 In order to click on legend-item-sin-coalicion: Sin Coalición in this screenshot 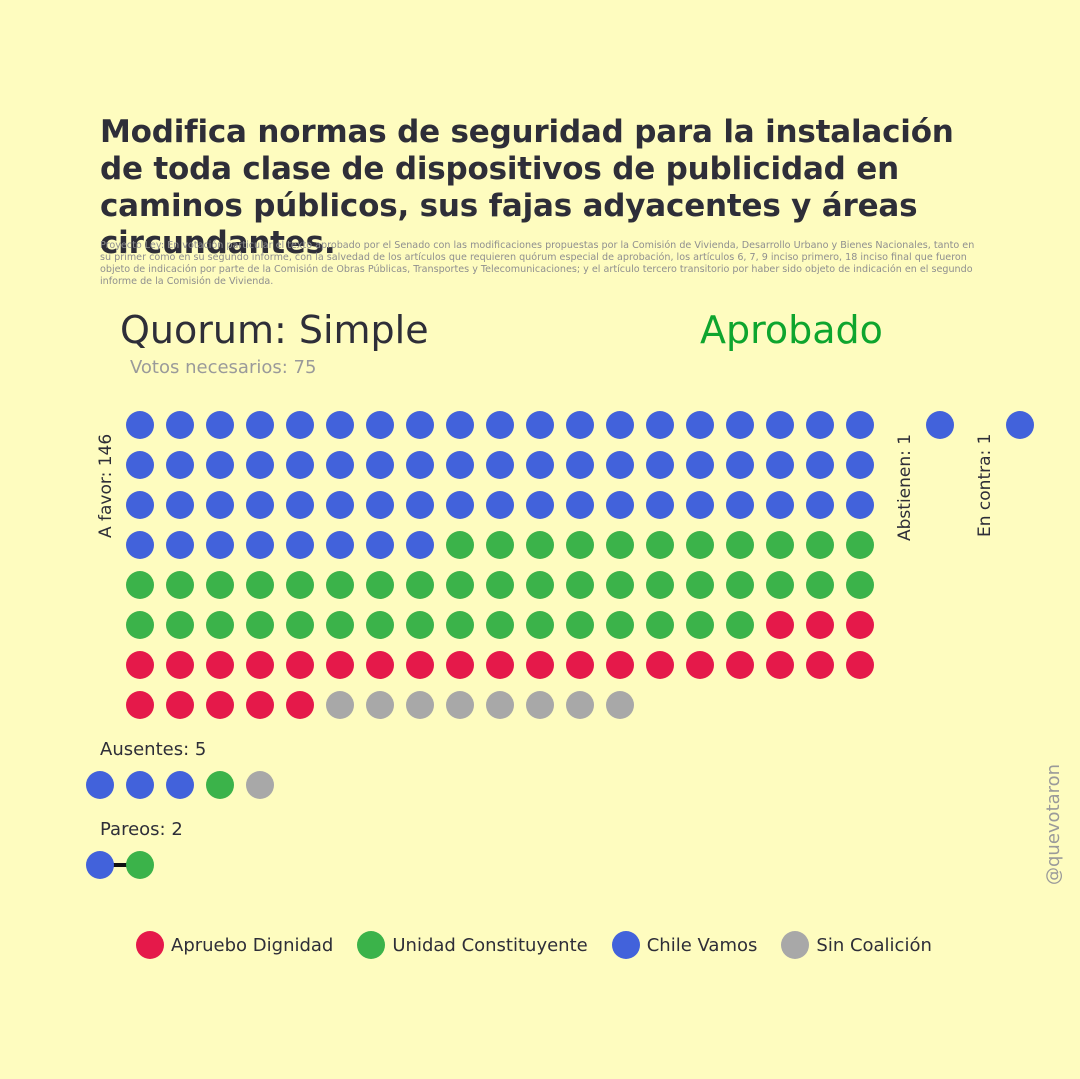, I will do `click(856, 945)`.